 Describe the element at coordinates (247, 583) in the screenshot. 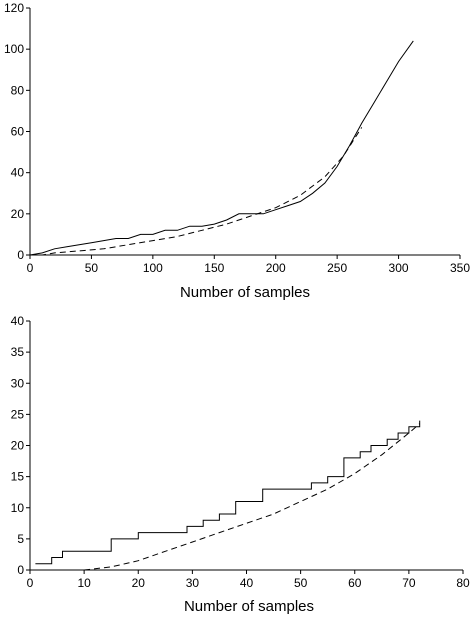

I see `chart-2-x-tick-label: 40` at that location.